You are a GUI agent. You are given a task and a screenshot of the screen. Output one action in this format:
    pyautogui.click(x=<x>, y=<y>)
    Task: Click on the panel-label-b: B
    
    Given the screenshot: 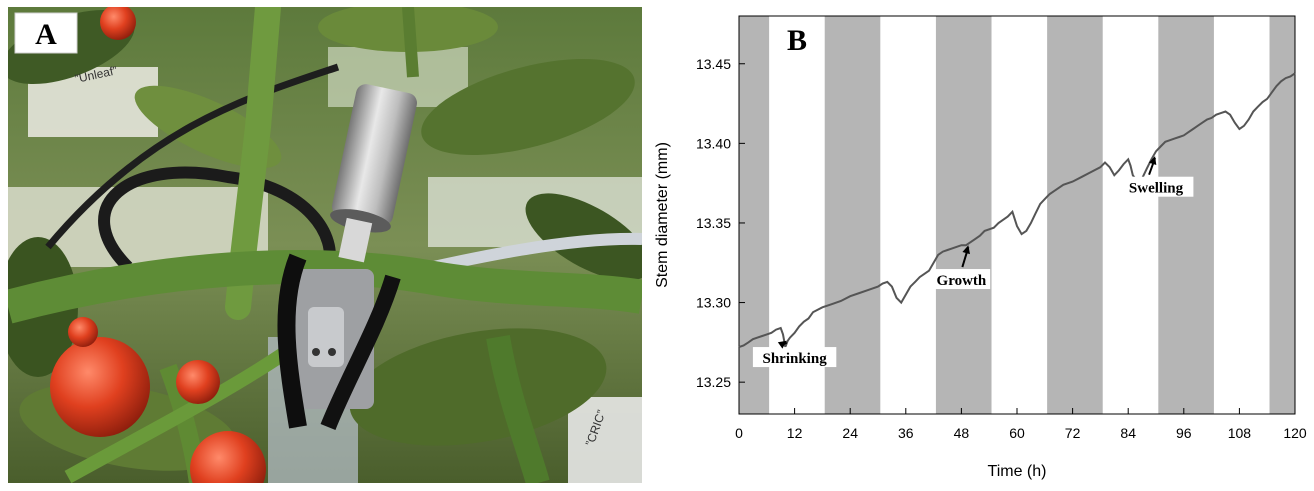 What is the action you would take?
    pyautogui.click(x=797, y=40)
    